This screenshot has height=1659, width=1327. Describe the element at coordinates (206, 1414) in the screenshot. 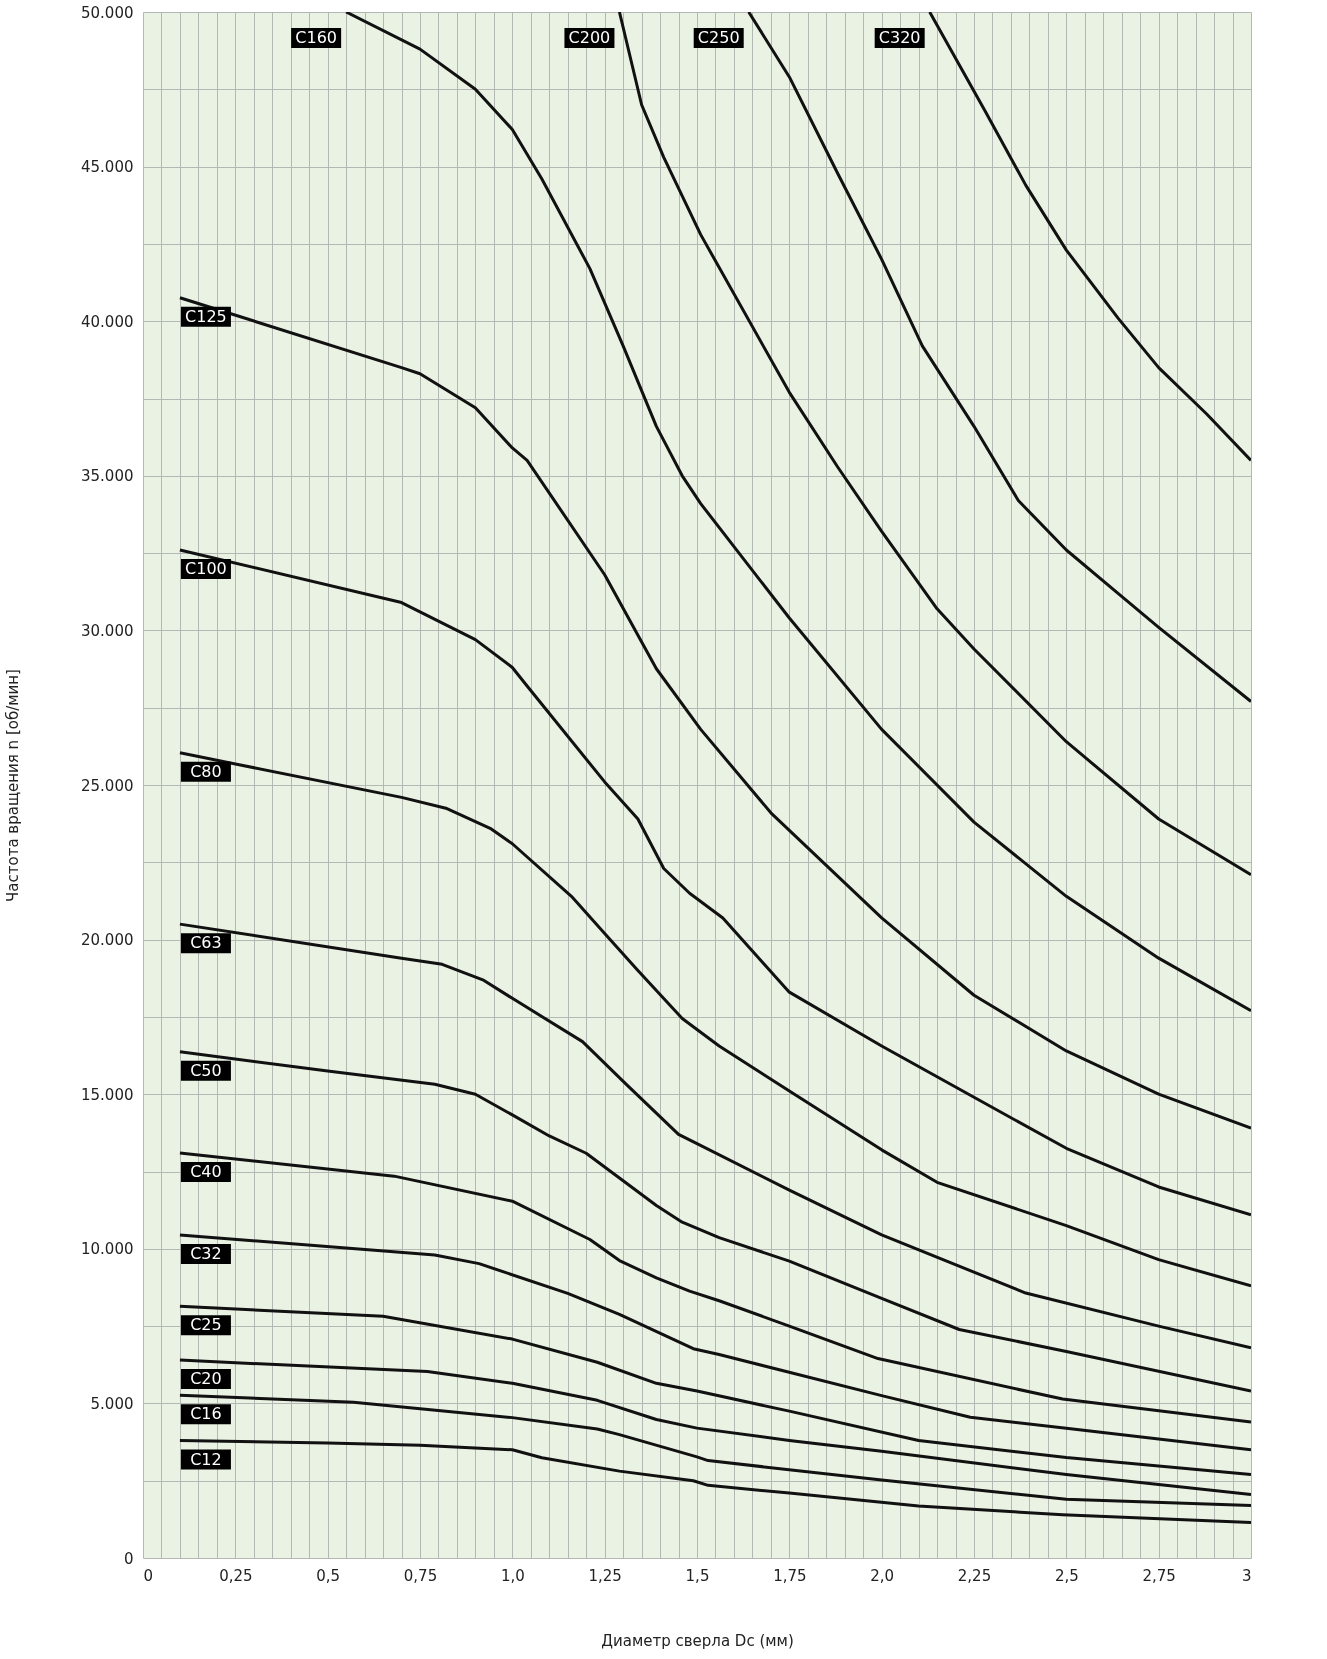

I see `series-label: C16` at that location.